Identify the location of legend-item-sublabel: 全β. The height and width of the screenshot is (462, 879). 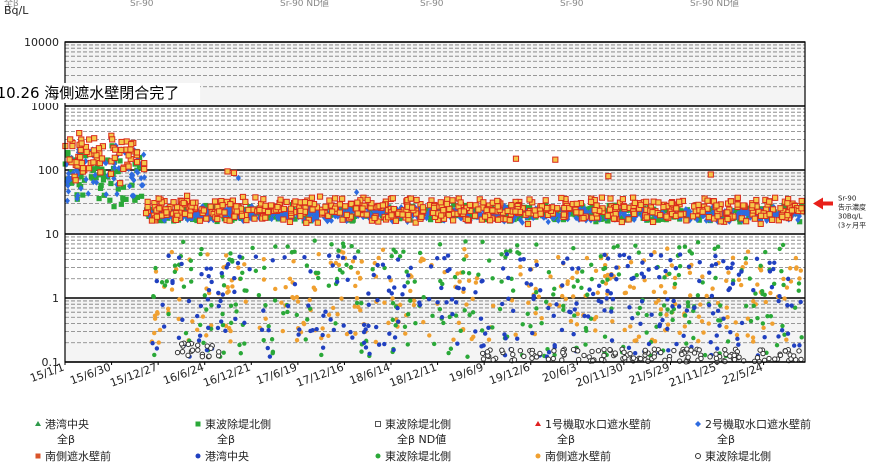
(566, 439).